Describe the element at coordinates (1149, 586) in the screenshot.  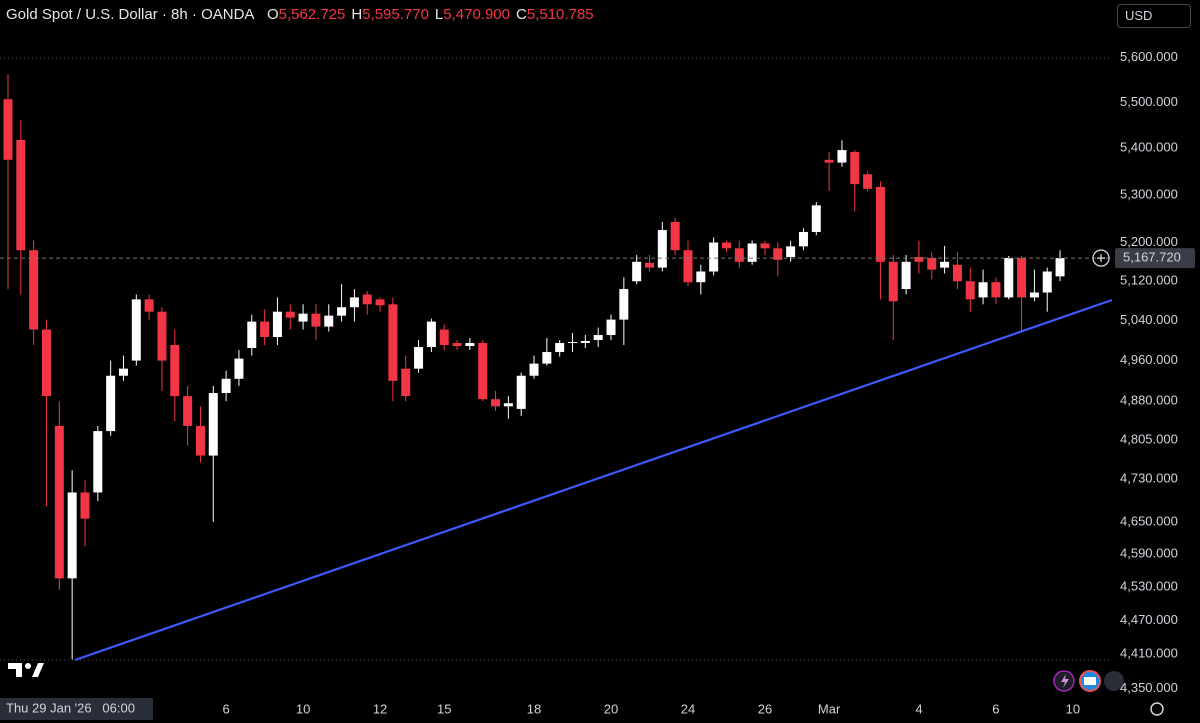
I see `y-tick-label: 4,530.000` at that location.